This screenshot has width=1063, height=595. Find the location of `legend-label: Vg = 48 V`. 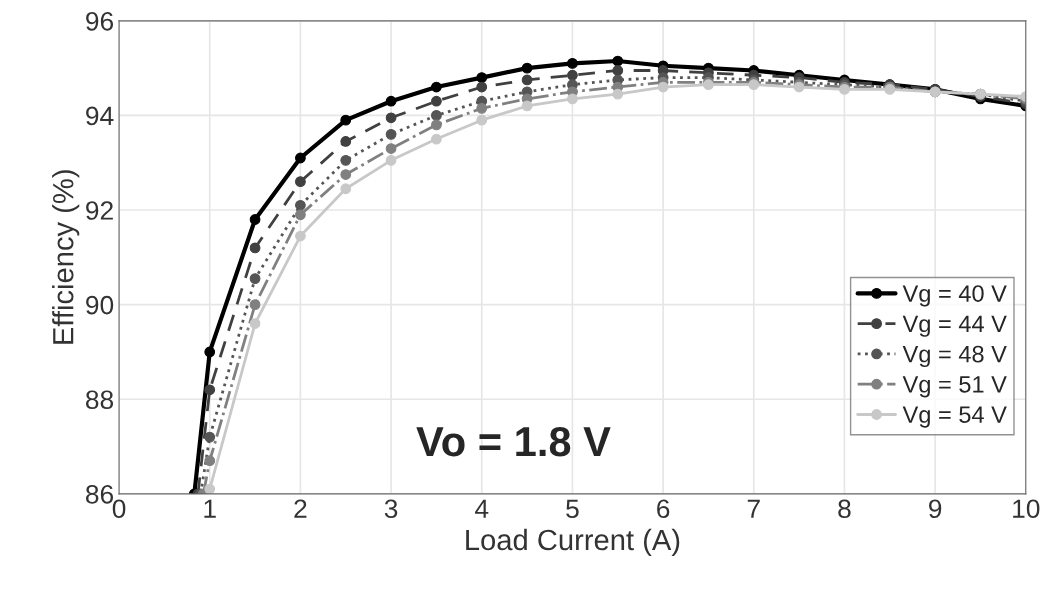

legend-label: Vg = 48 V is located at coordinates (954, 356).